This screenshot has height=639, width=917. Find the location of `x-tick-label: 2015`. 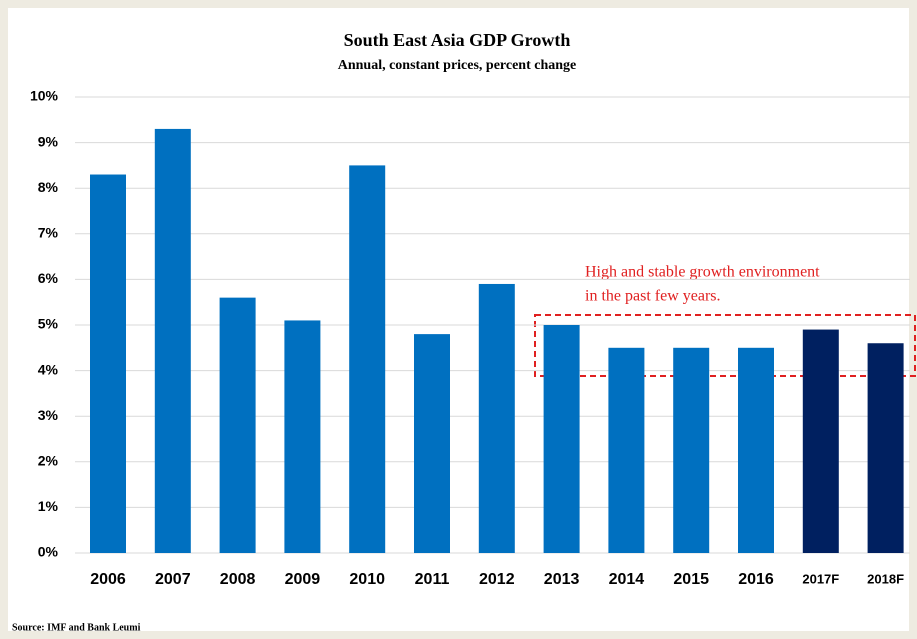

x-tick-label: 2015 is located at coordinates (691, 579).